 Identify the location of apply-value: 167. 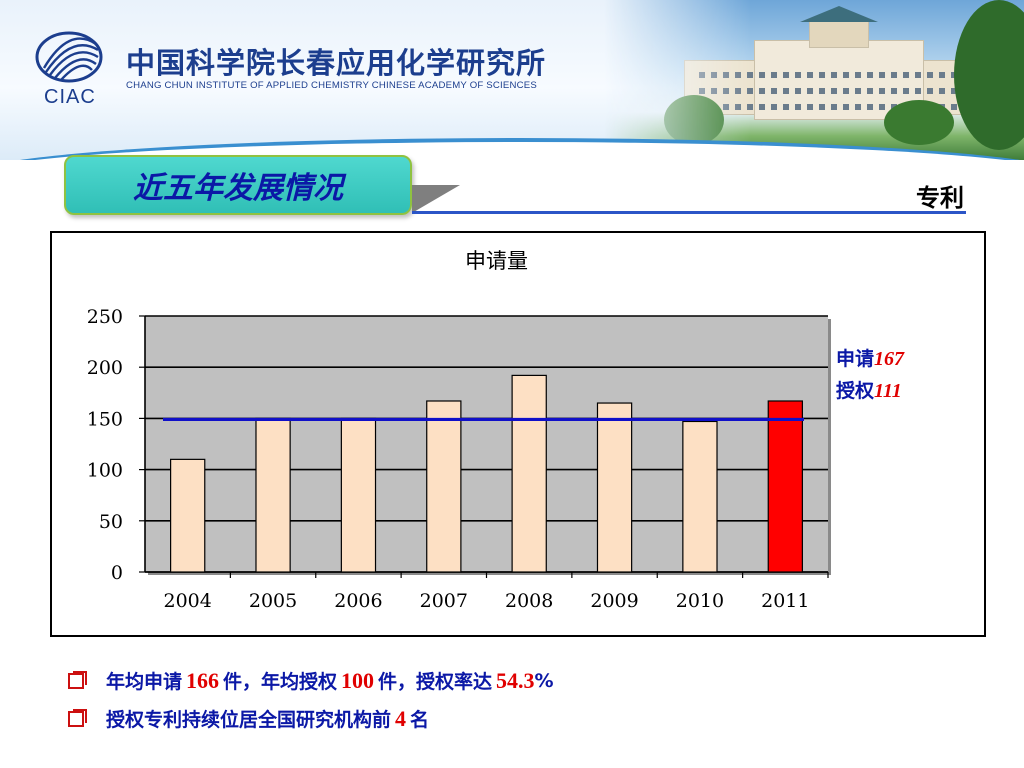
(889, 359).